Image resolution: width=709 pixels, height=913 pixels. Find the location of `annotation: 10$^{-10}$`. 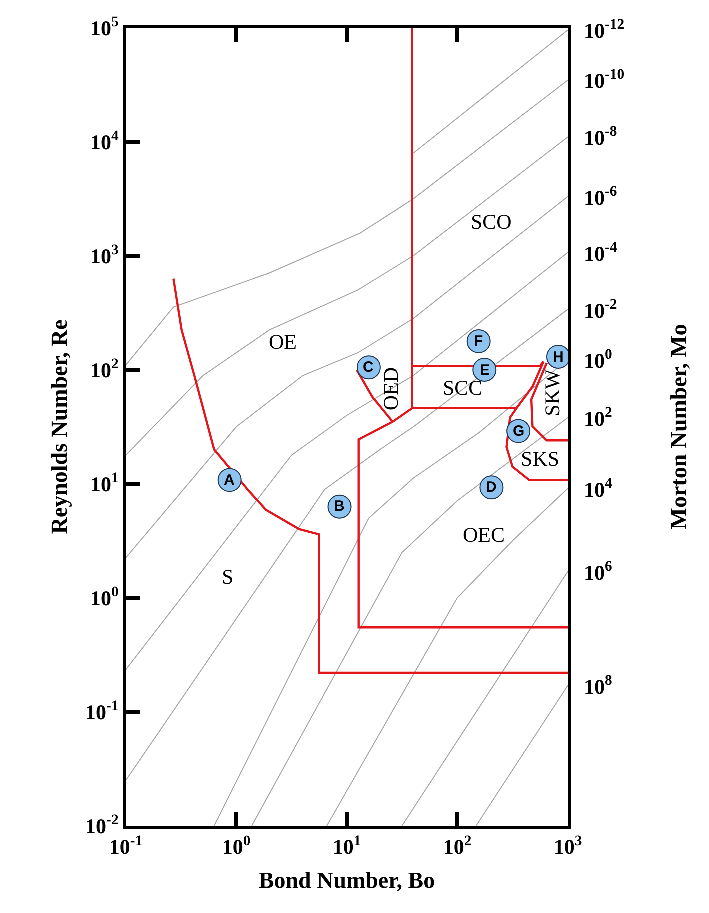

annotation: 10$^{-10}$ is located at coordinates (604, 80).